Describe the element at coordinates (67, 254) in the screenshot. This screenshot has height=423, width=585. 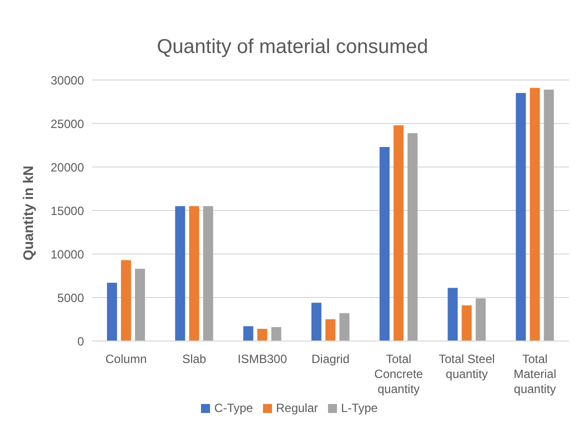
I see `y-tick-label: 10000` at that location.